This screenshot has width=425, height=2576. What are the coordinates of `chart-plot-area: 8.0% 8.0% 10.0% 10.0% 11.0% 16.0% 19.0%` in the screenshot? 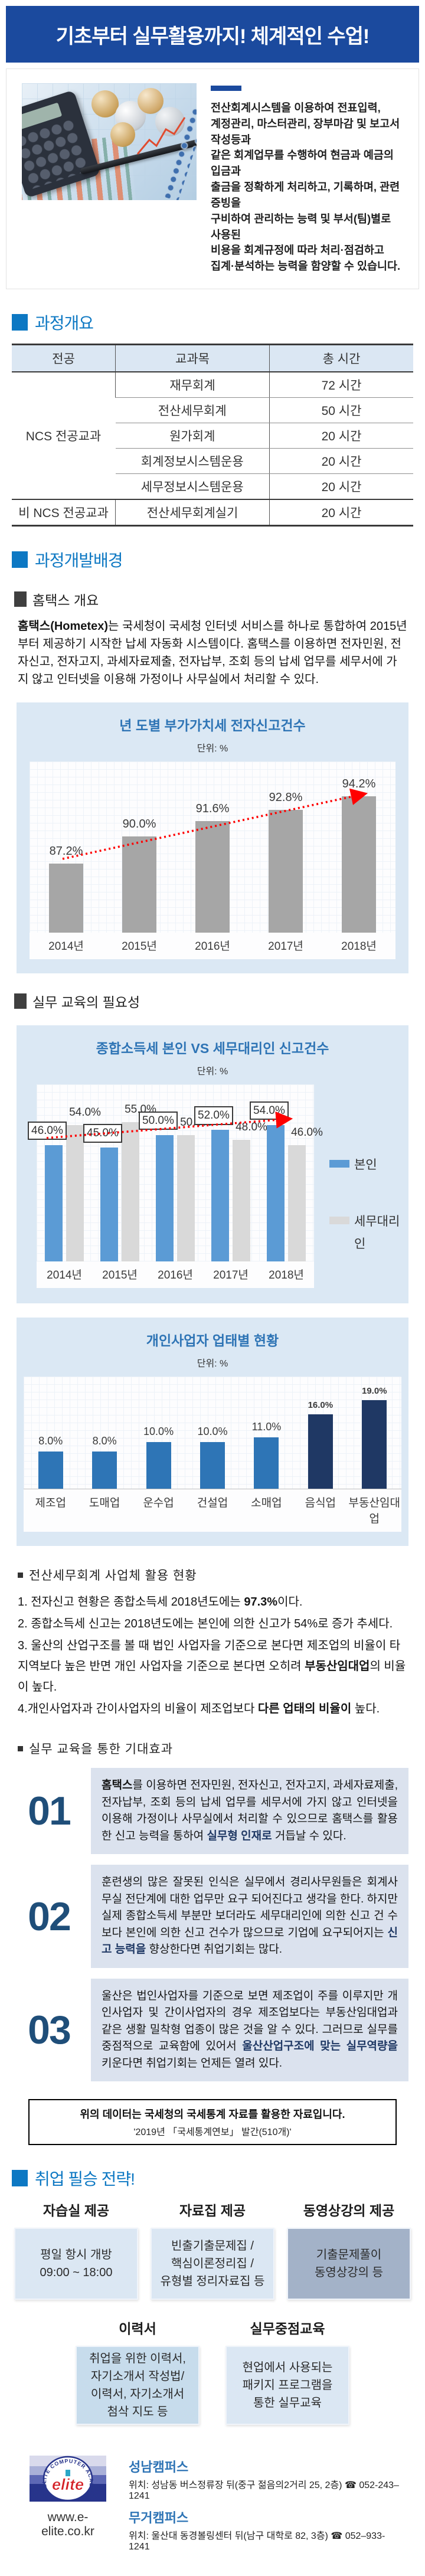 It's located at (212, 1433).